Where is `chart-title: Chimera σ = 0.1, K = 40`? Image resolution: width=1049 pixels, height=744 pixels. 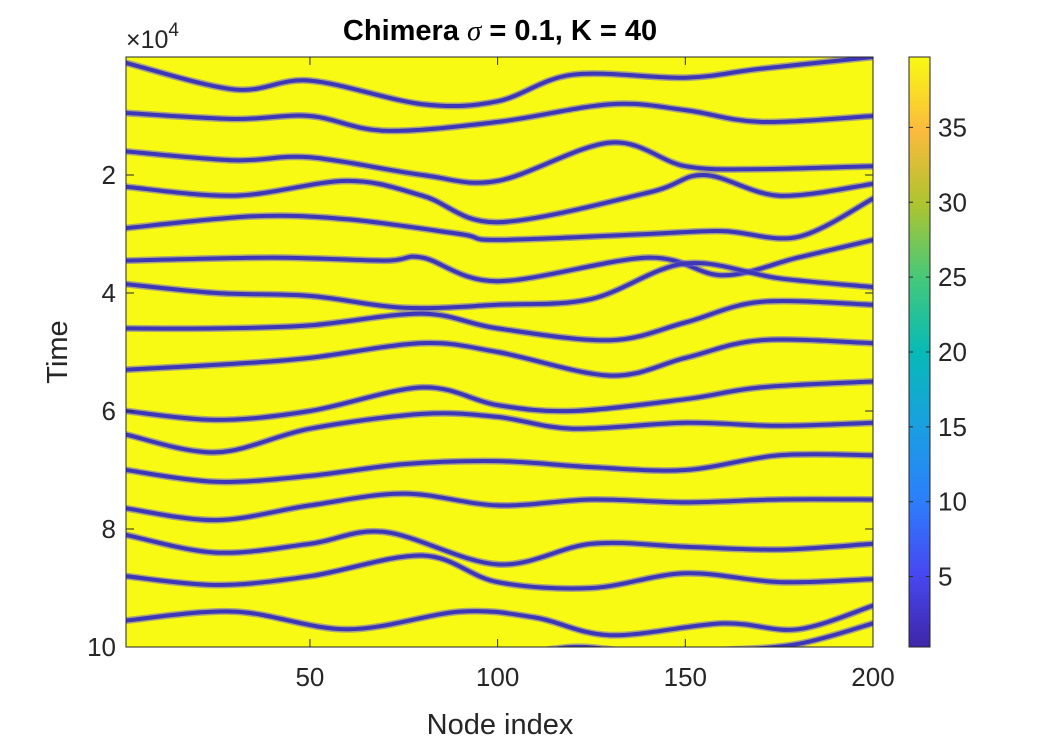 chart-title: Chimera σ = 0.1, K = 40 is located at coordinates (500, 31).